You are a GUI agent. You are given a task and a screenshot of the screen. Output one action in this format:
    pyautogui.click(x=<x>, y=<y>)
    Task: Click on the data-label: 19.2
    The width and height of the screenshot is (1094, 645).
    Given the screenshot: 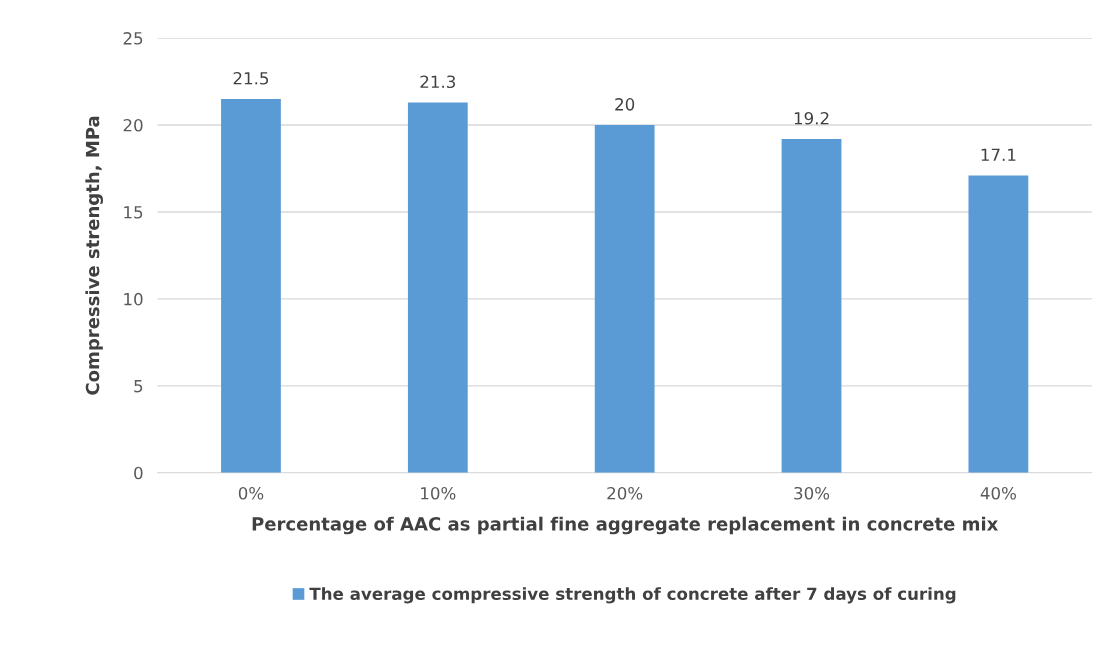 What is the action you would take?
    pyautogui.click(x=811, y=118)
    